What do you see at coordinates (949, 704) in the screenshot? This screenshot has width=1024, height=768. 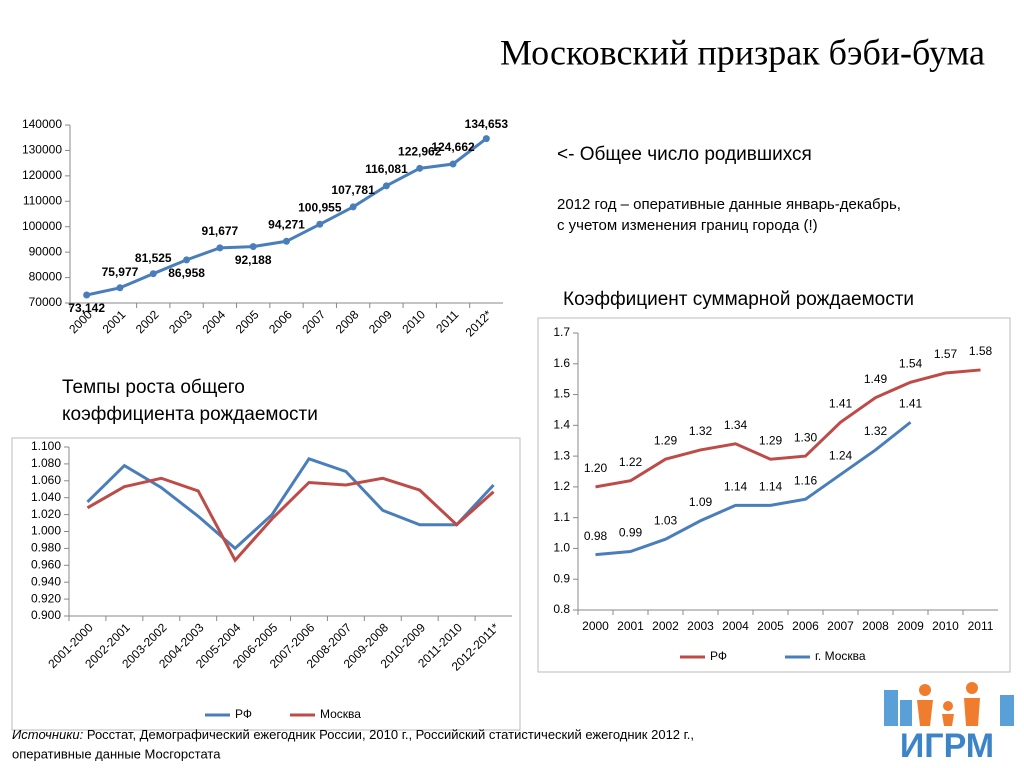 I see `logo-icons` at bounding box center [949, 704].